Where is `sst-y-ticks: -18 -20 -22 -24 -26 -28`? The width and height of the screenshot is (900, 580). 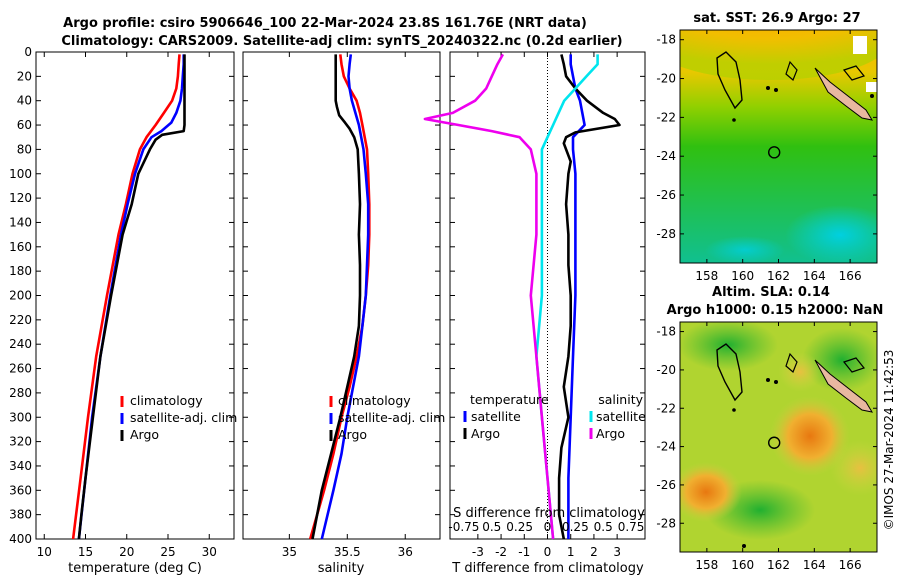
sst-y-ticks: -18 -20 -22 -24 -26 -28 is located at coordinates (766, 137).